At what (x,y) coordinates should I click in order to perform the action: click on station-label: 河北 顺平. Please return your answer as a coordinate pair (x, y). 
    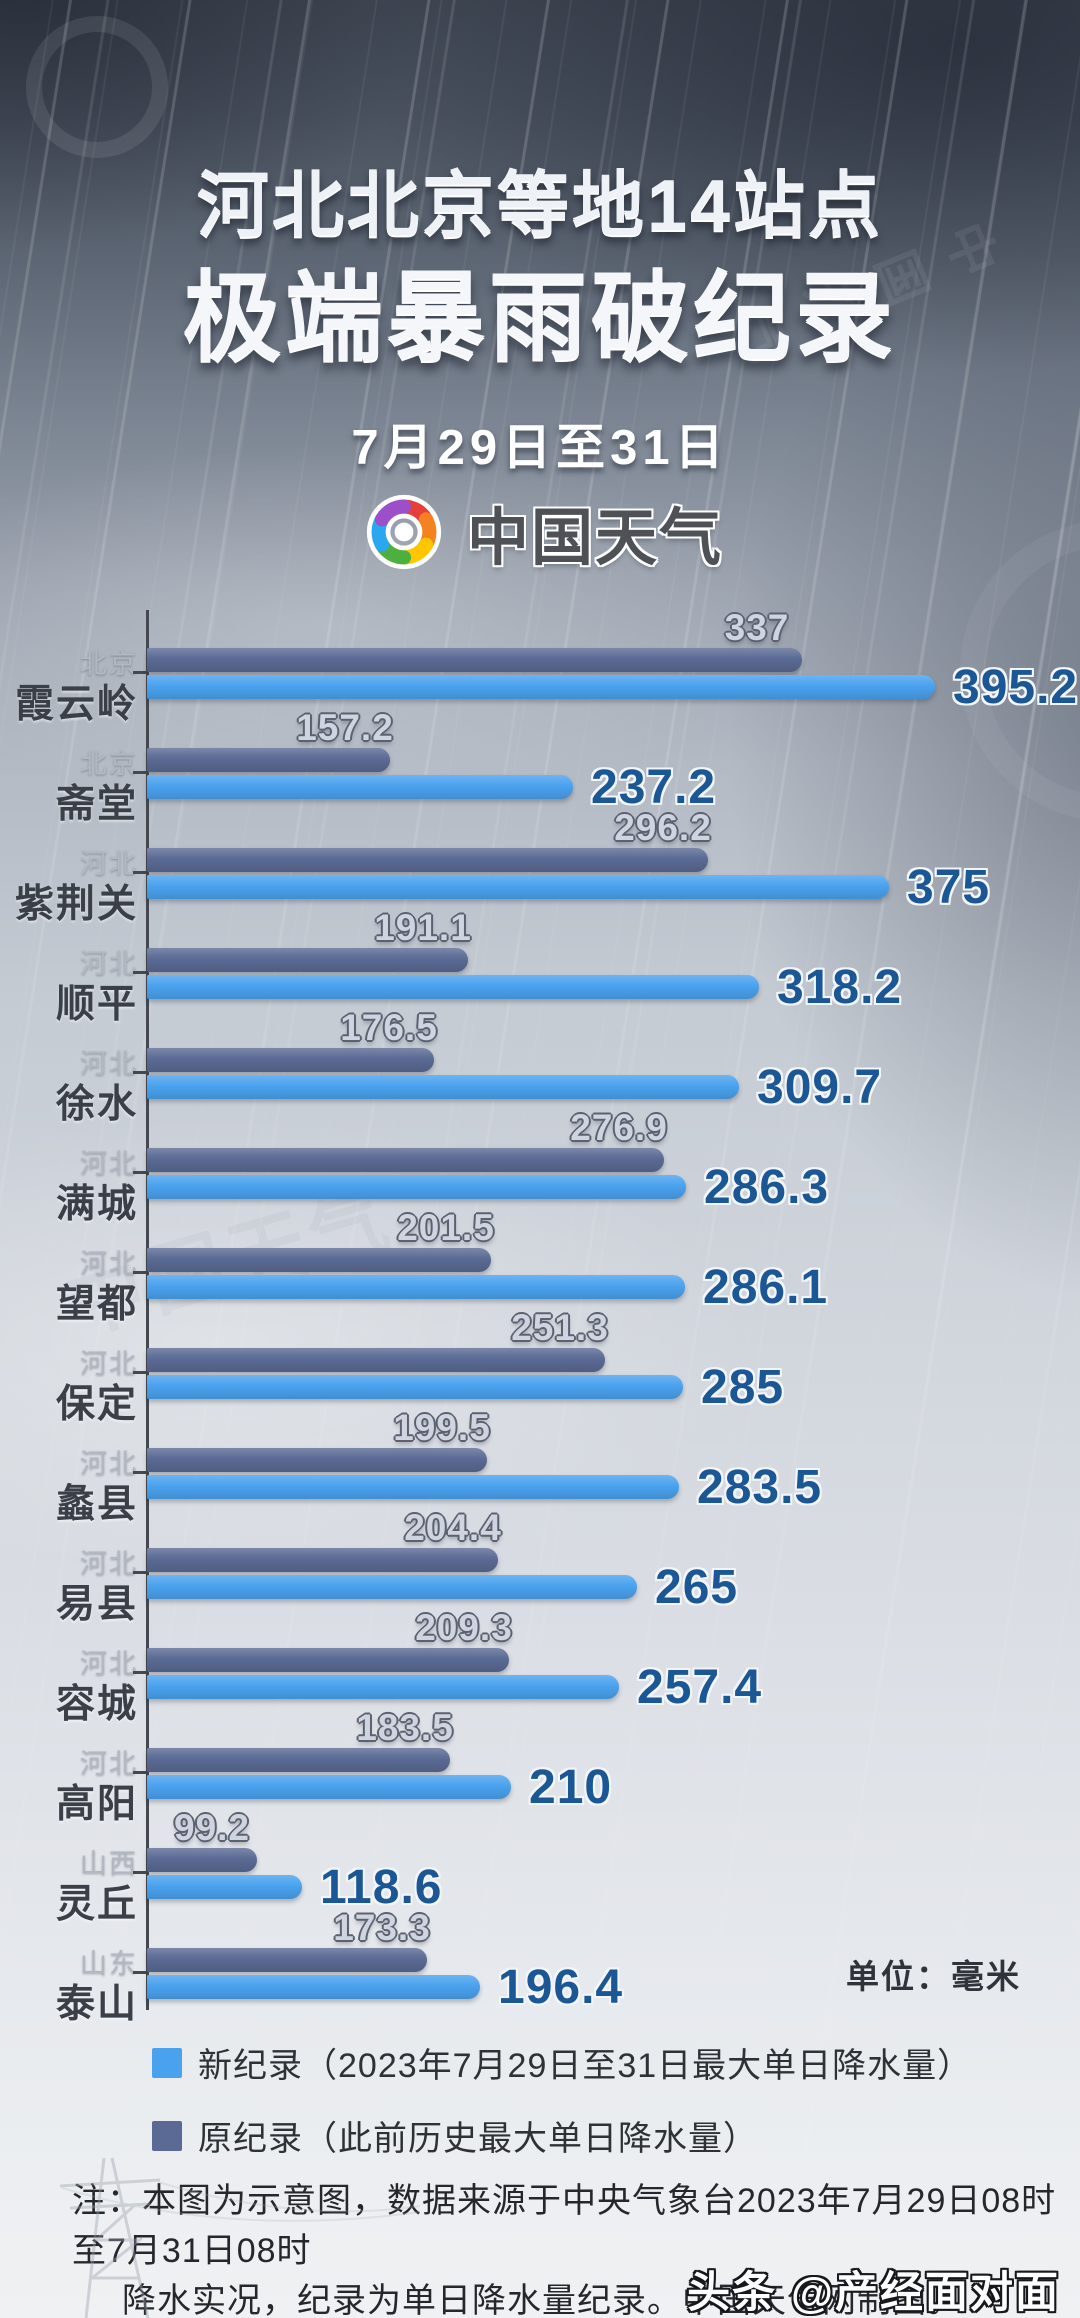
    Looking at the image, I should click on (69, 988).